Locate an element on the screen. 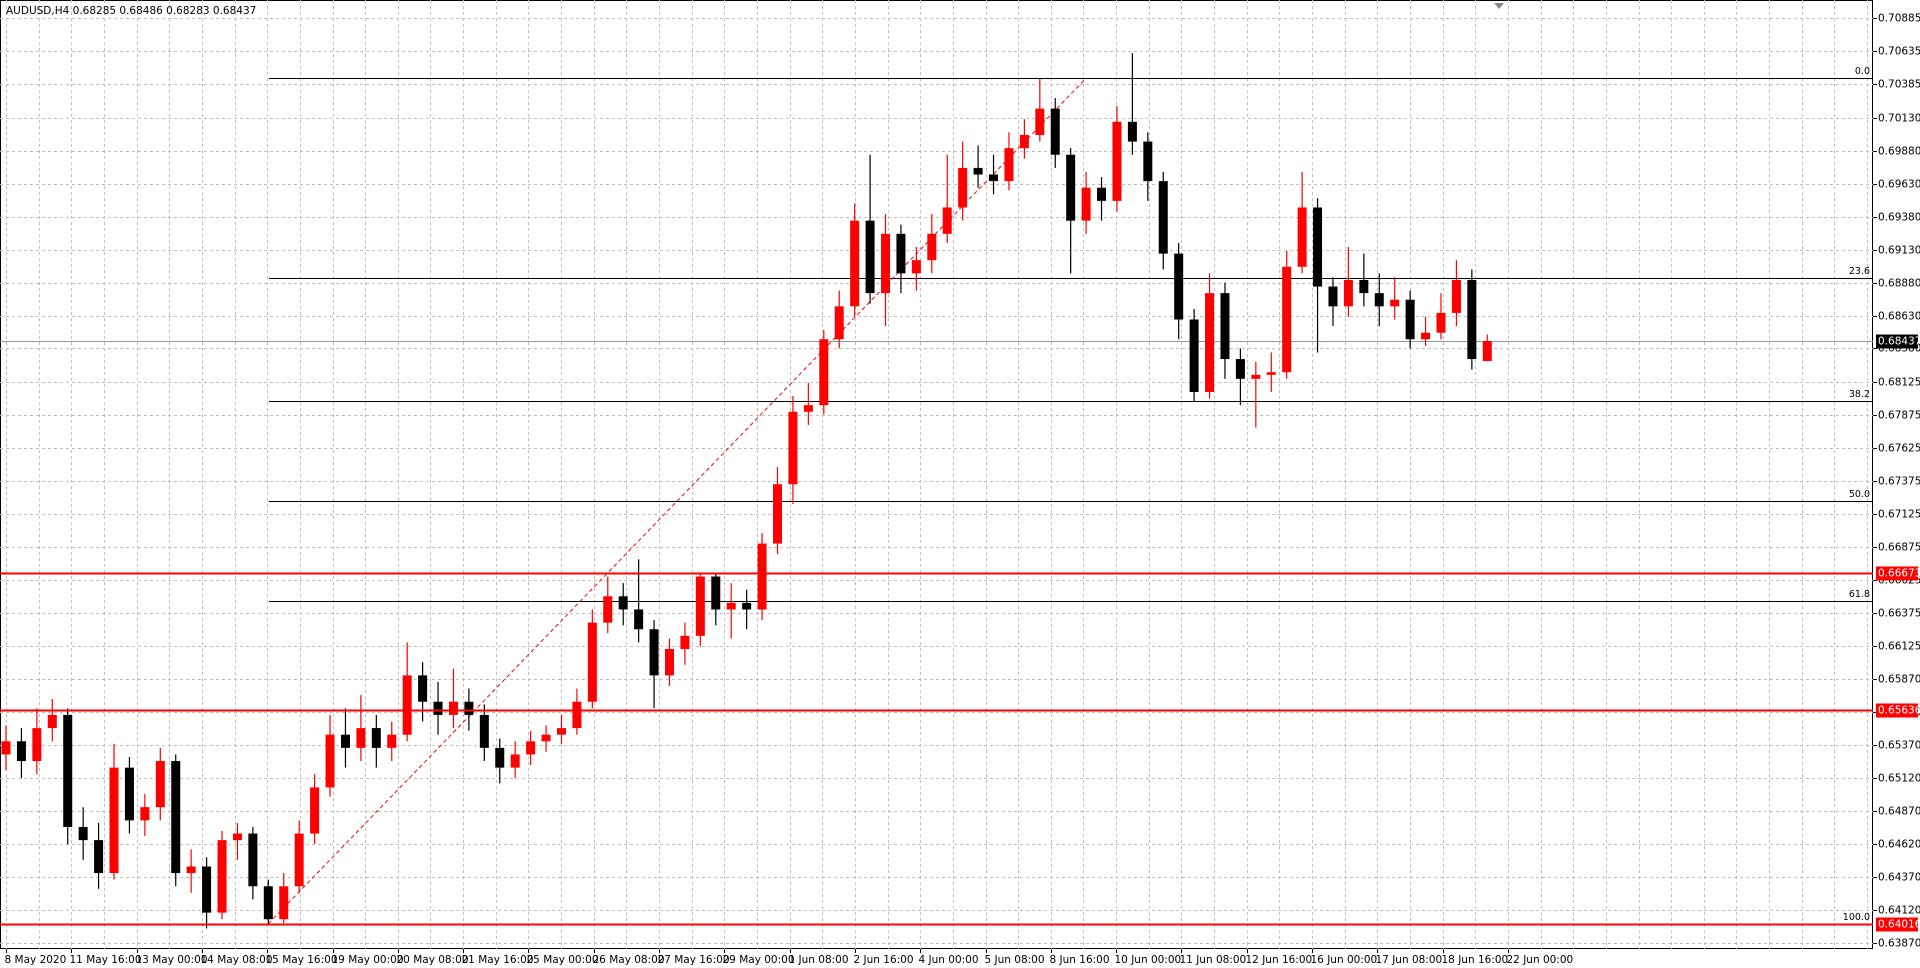  x-tick-label: 20 May 08:00 is located at coordinates (433, 960).